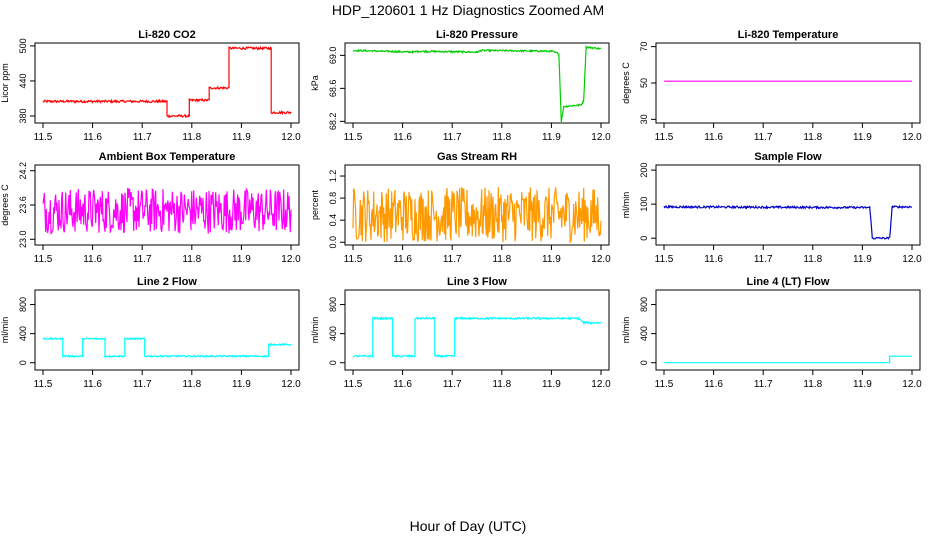 This screenshot has height=540, width=936. I want to click on y-tick-label: 200, so click(644, 170).